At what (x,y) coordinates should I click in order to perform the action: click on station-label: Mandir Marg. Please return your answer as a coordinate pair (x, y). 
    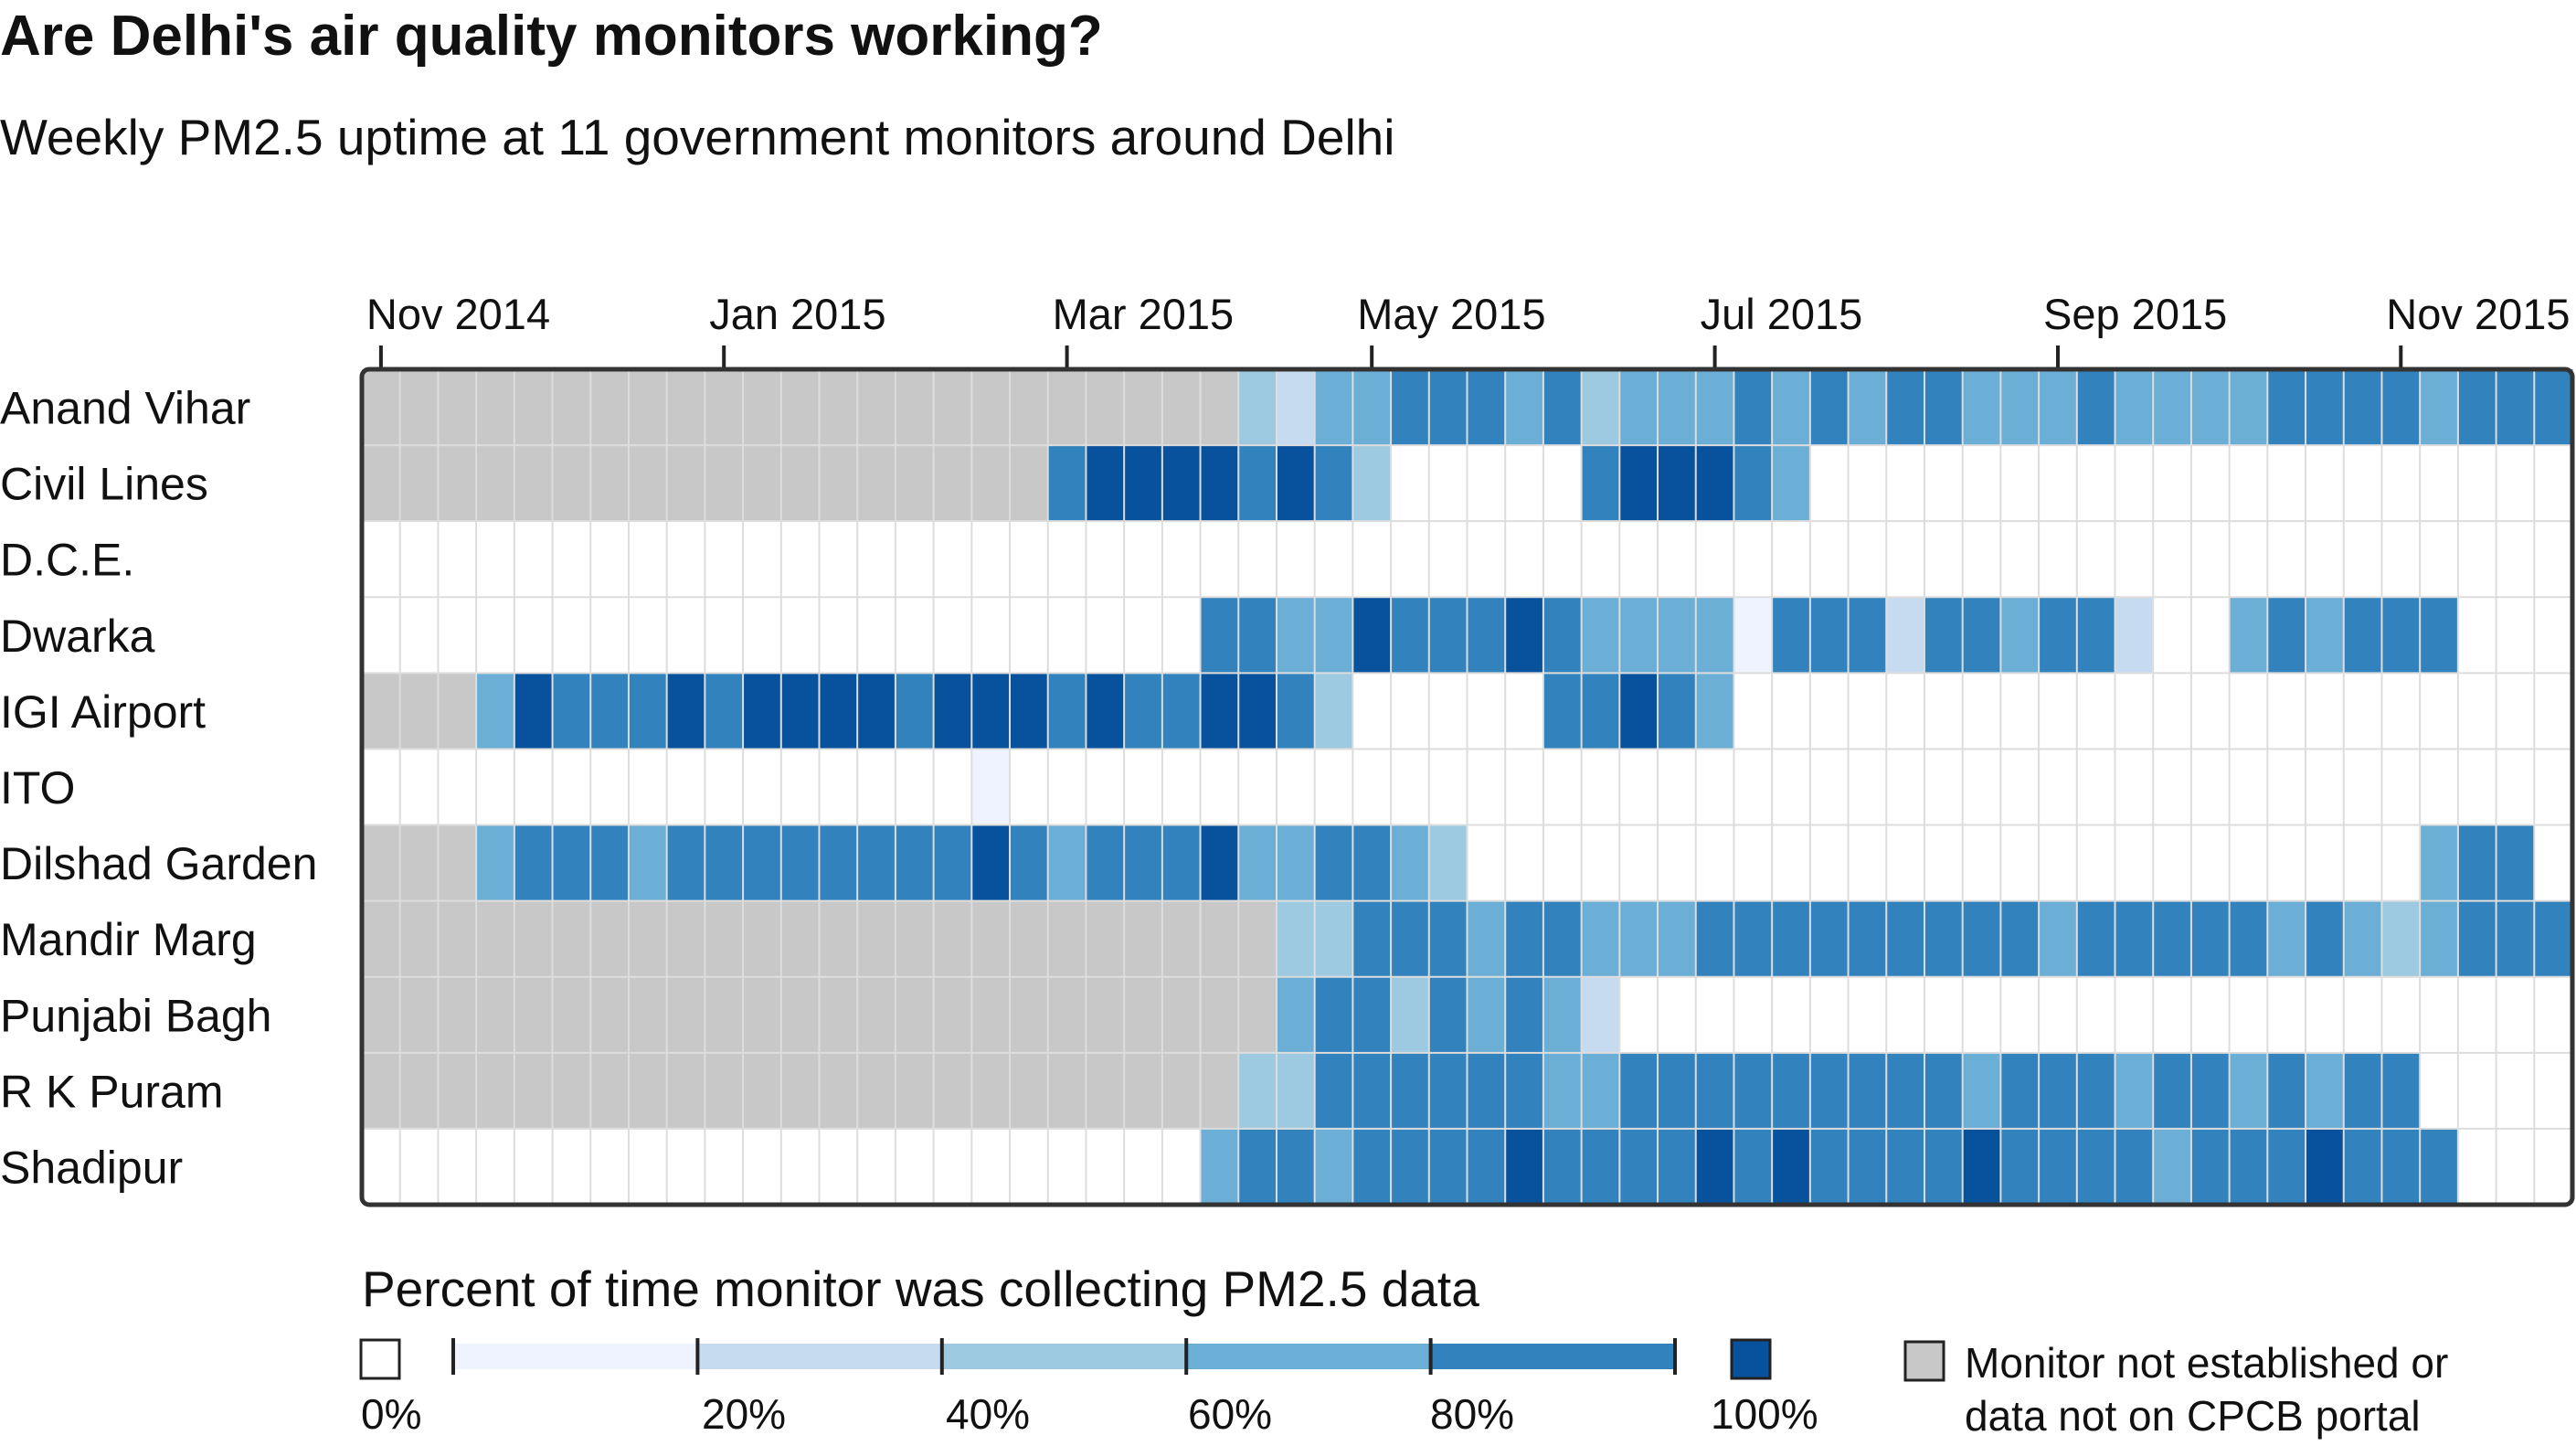
    Looking at the image, I should click on (128, 940).